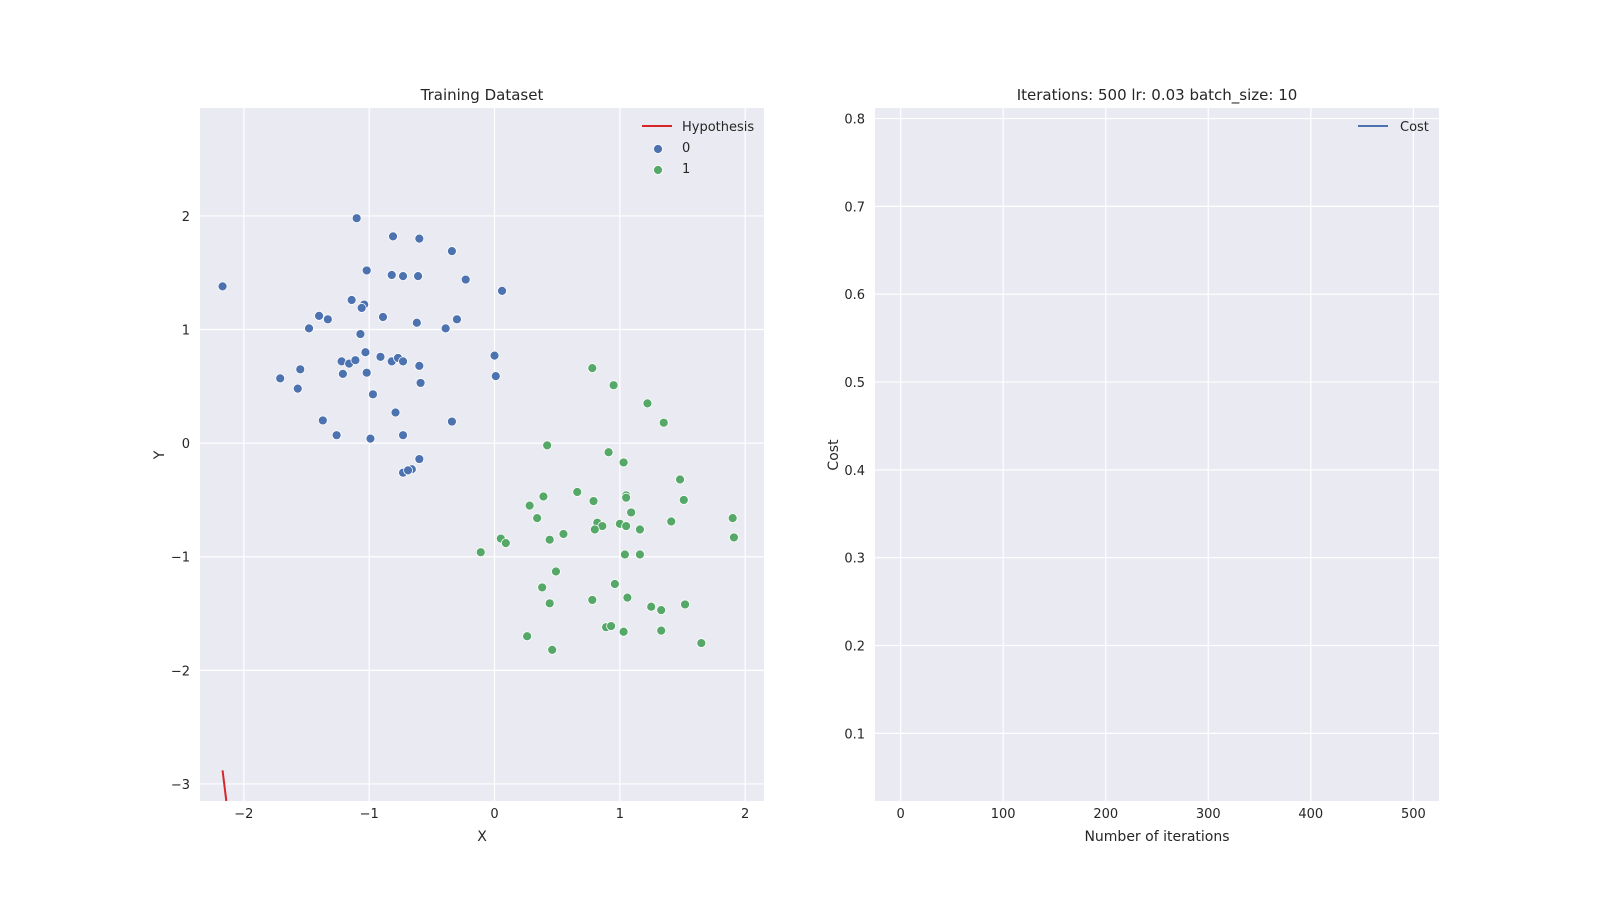 The width and height of the screenshot is (1600, 900). What do you see at coordinates (1105, 814) in the screenshot?
I see `x-tick-label: 200` at bounding box center [1105, 814].